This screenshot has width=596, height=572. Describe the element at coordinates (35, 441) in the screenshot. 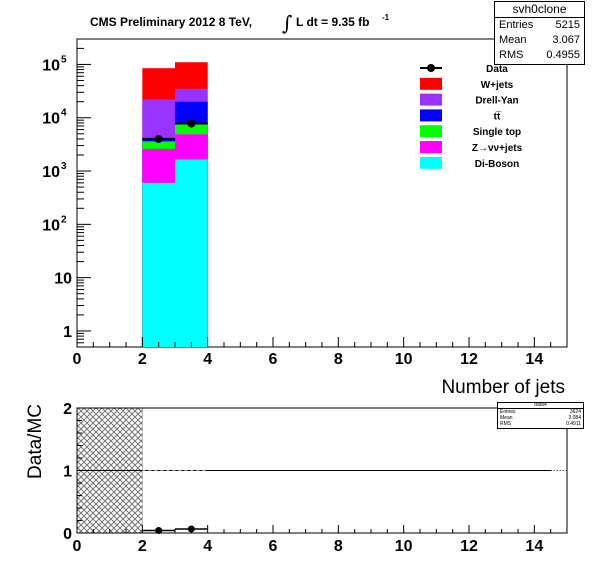

I see `ratio-y-axis-label: Data/MC` at that location.